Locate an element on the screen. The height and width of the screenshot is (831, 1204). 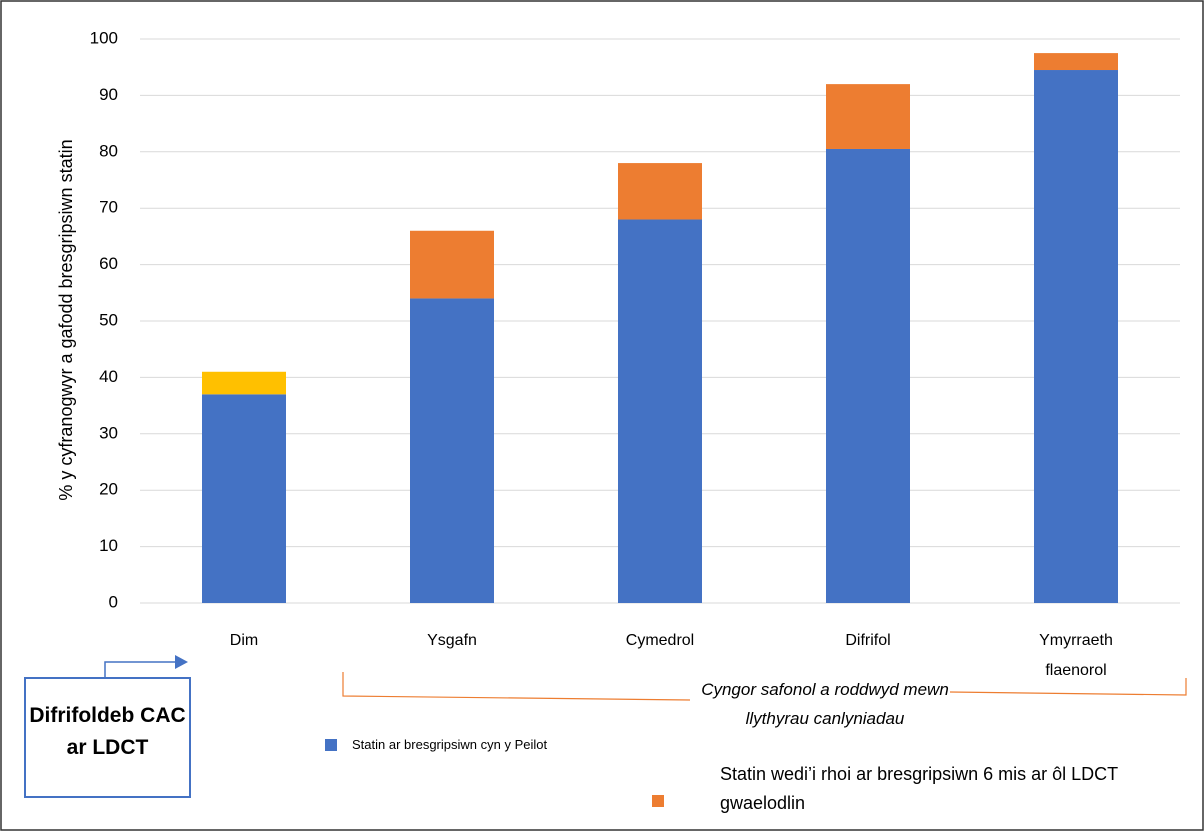
y-tick-label: 80 is located at coordinates (108, 150).